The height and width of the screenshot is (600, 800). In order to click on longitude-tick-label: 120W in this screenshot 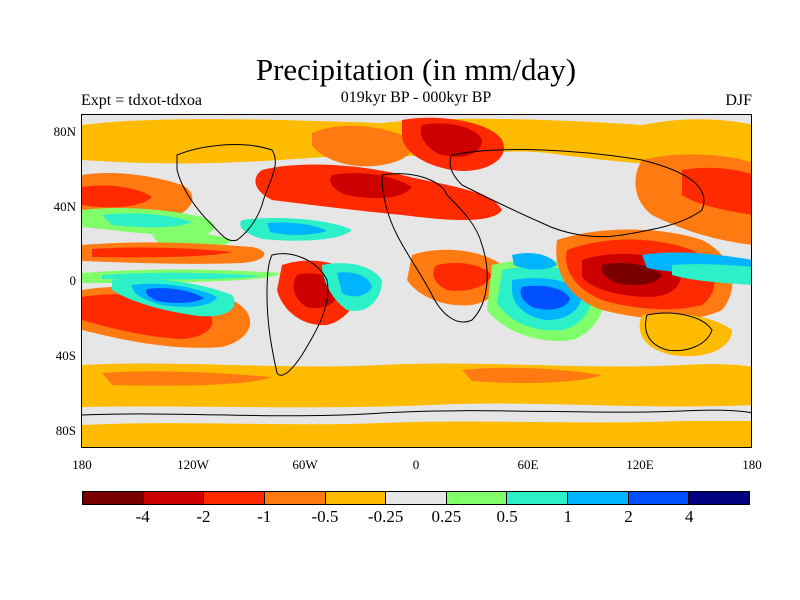, I will do `click(193, 464)`.